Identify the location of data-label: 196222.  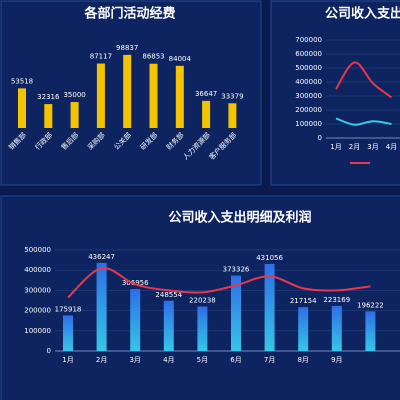
(370, 305).